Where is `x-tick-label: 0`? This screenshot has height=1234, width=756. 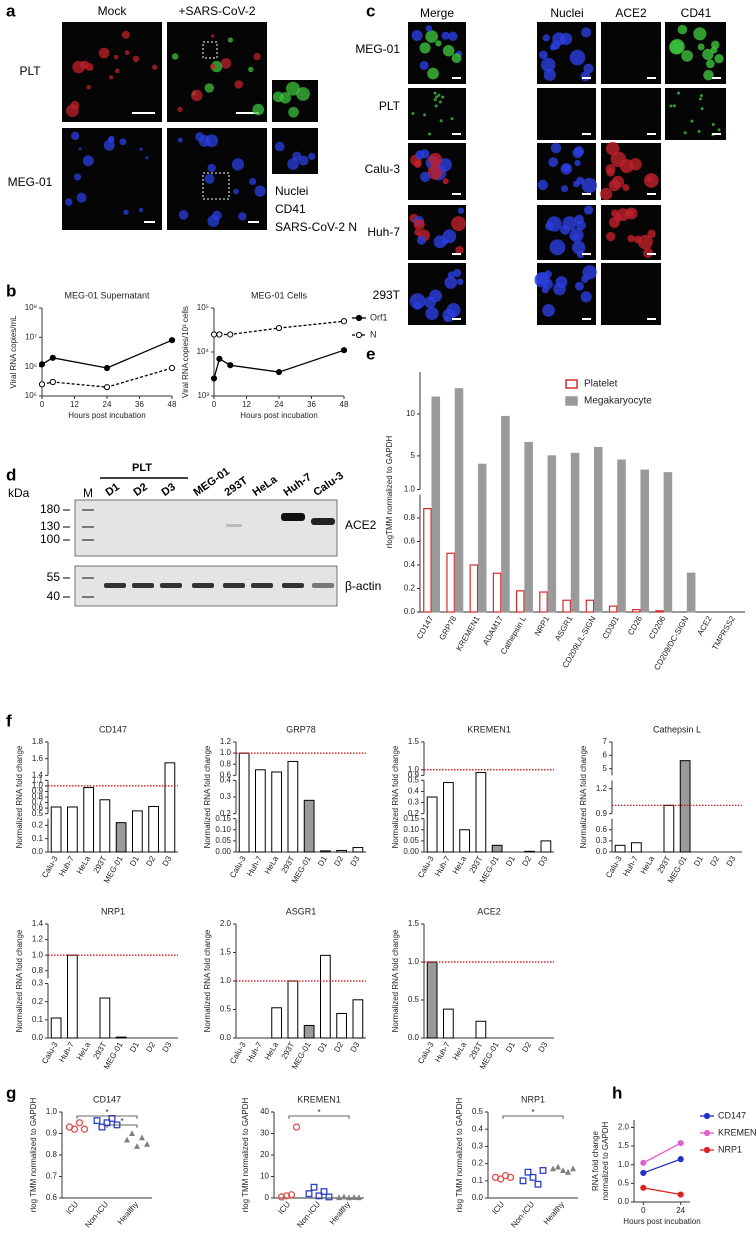 x-tick-label: 0 is located at coordinates (643, 1210).